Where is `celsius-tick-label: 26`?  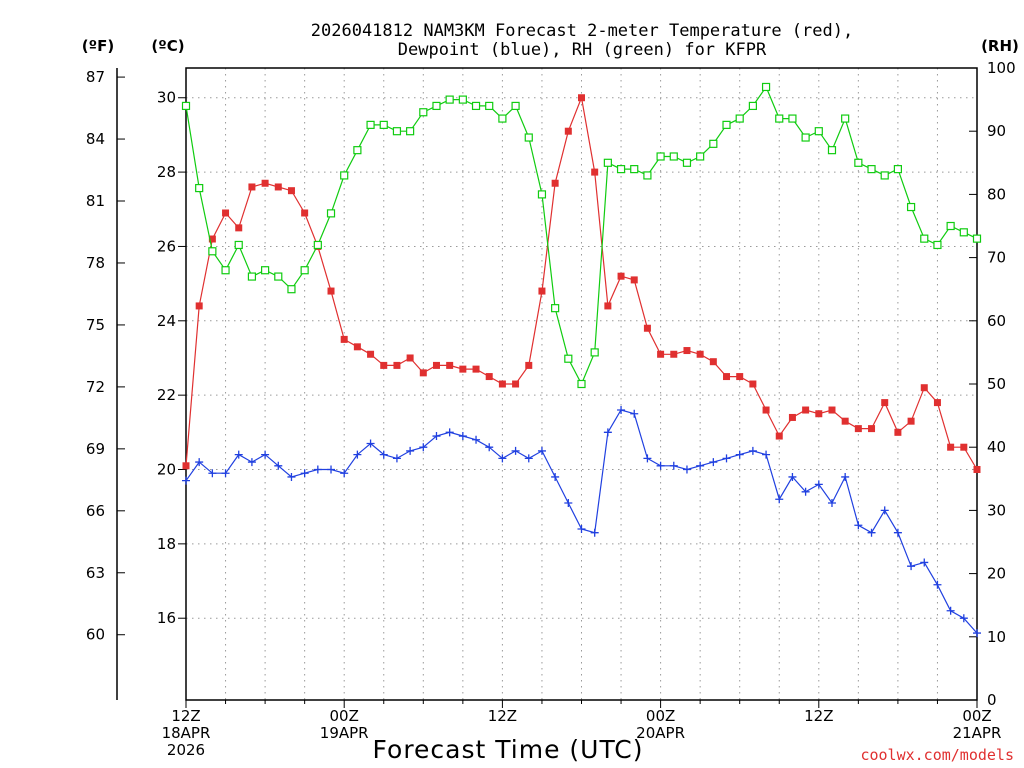 celsius-tick-label: 26 is located at coordinates (166, 246).